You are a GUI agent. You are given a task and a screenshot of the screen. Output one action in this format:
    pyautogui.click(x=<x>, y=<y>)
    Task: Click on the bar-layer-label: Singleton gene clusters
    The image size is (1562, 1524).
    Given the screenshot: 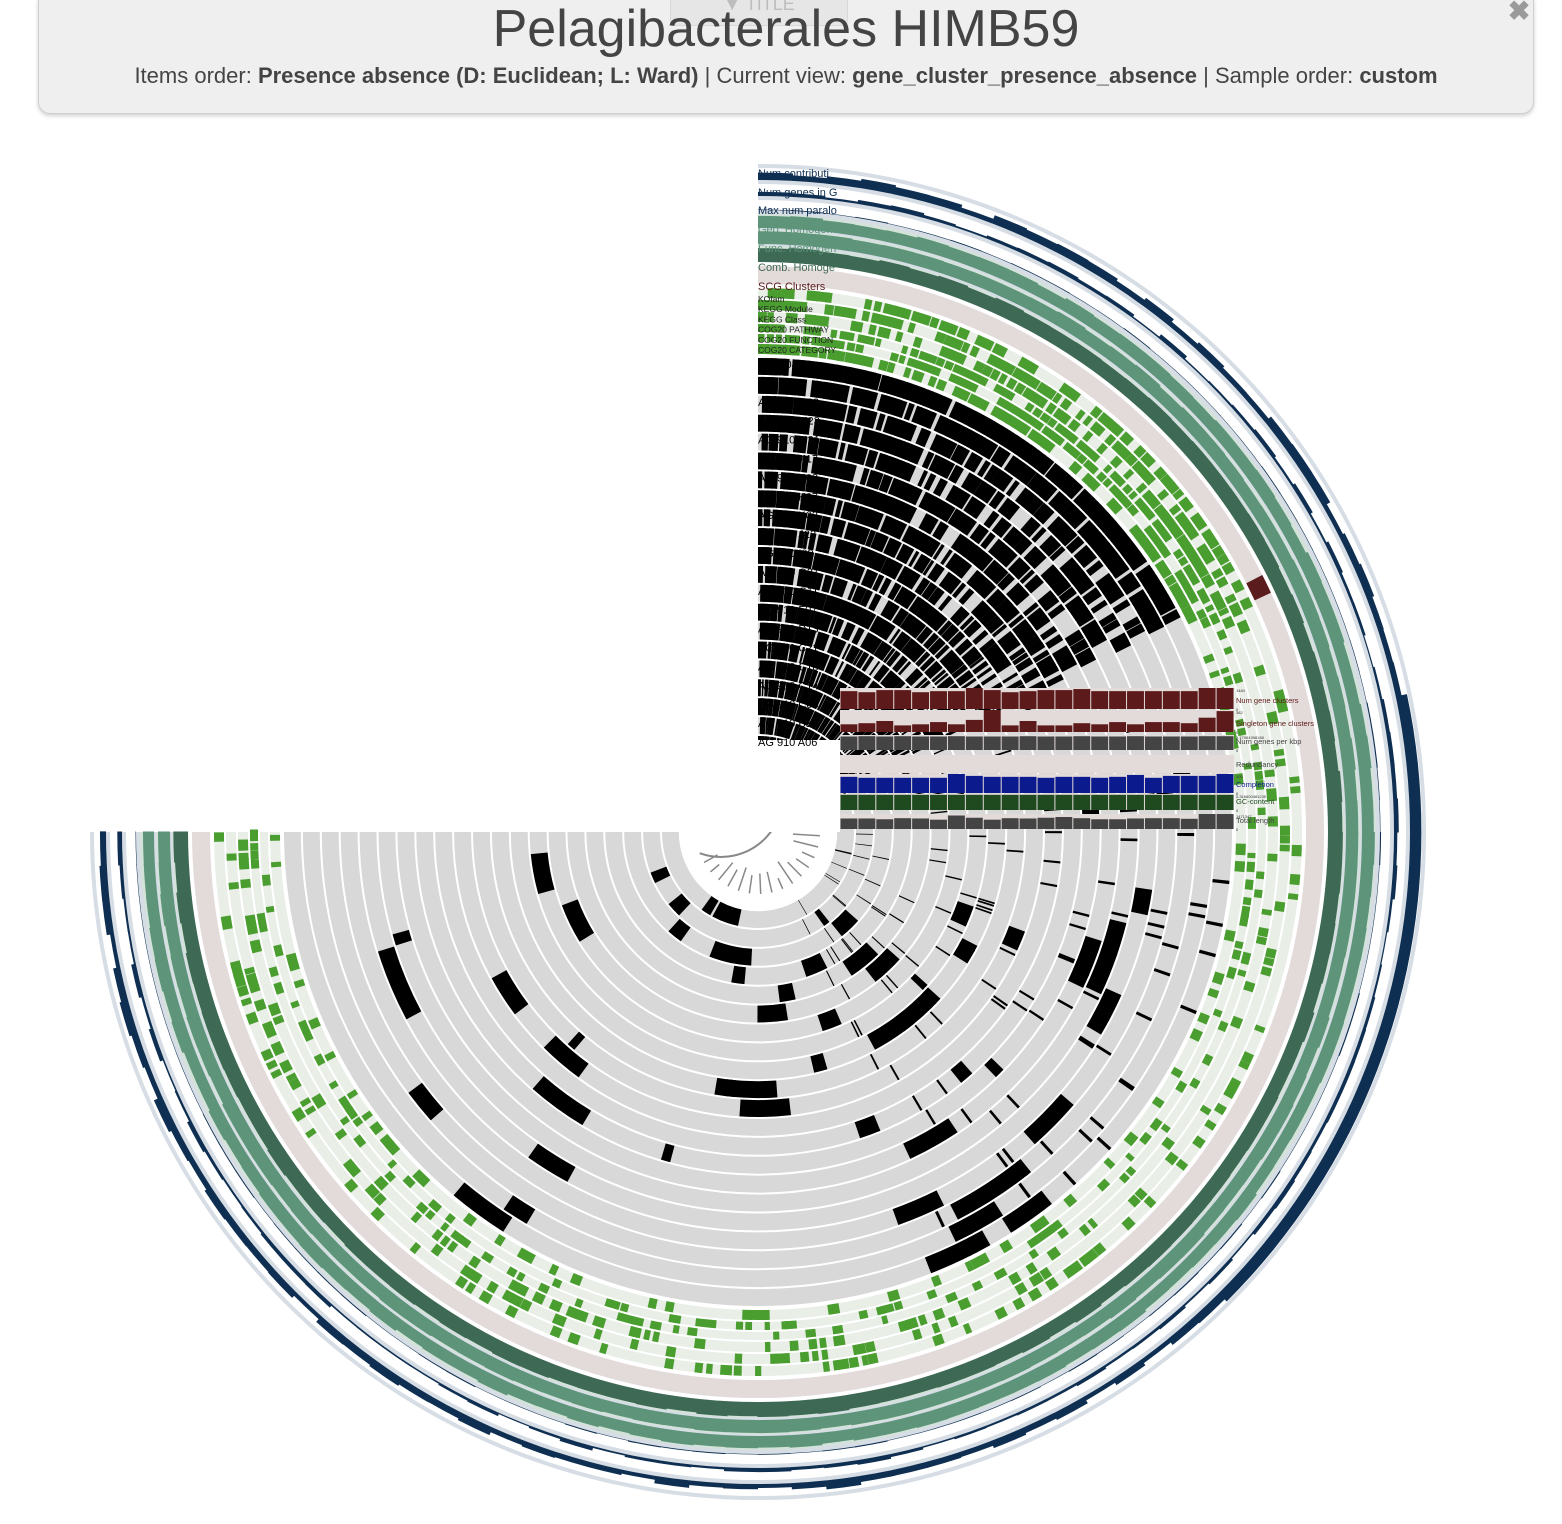 What is the action you would take?
    pyautogui.click(x=1275, y=723)
    